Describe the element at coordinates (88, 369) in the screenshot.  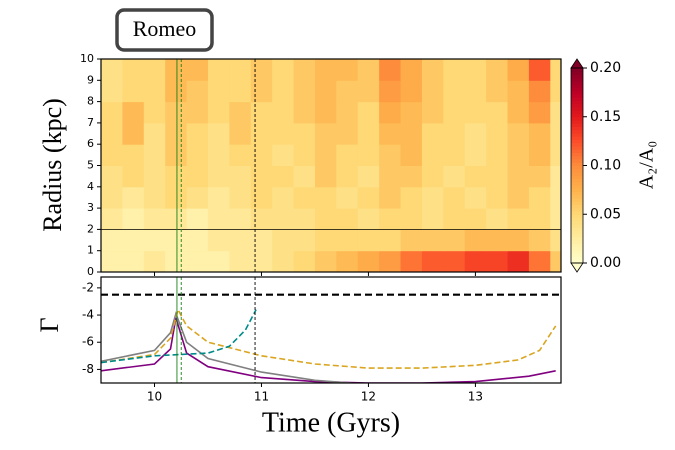
I see `y-tick-label: -8` at that location.